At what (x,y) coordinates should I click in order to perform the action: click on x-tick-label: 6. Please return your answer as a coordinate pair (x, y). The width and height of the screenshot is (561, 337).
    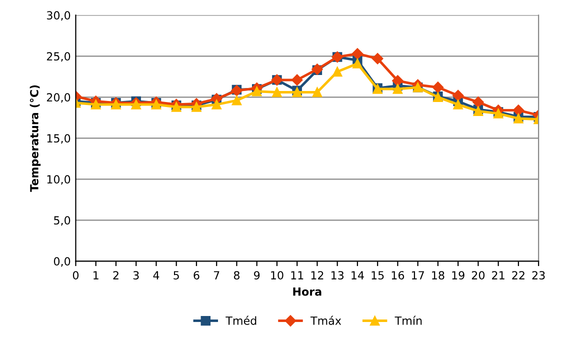
    Looking at the image, I should click on (197, 275).